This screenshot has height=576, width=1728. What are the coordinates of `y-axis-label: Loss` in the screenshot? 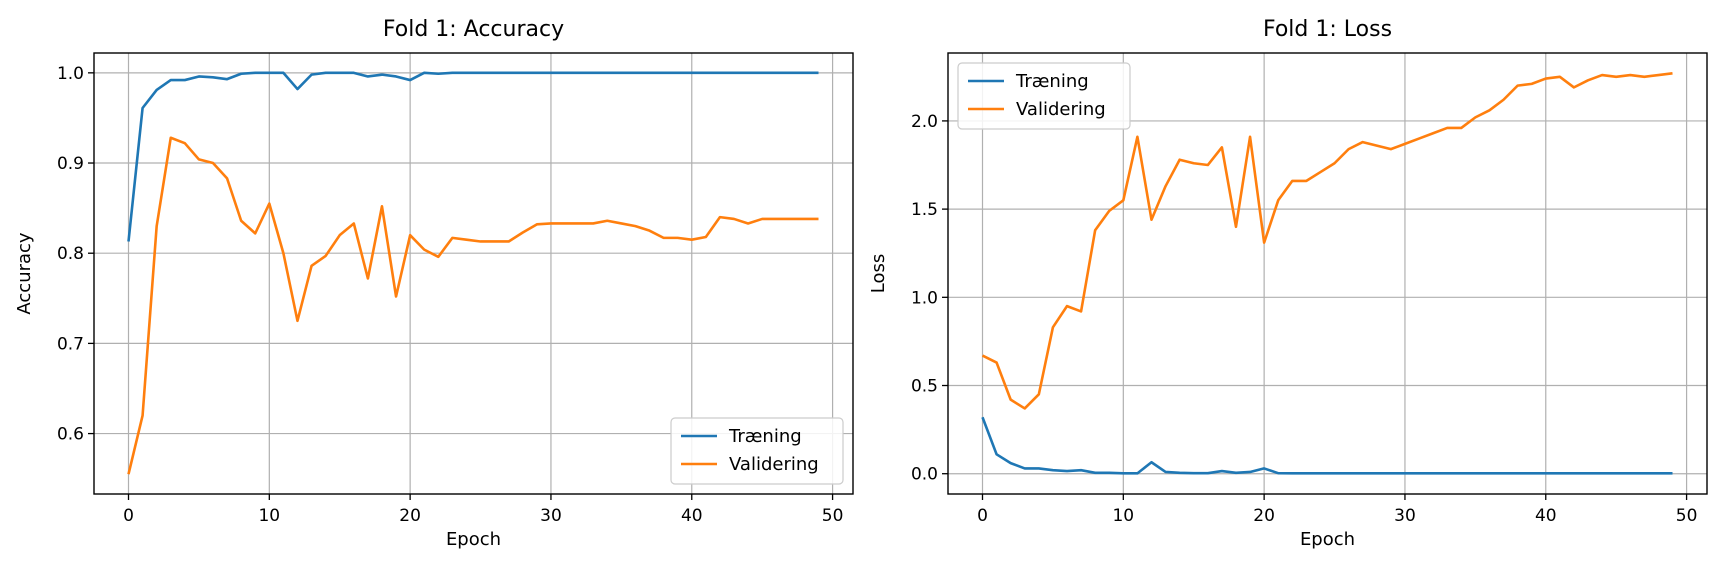 It's located at (878, 273).